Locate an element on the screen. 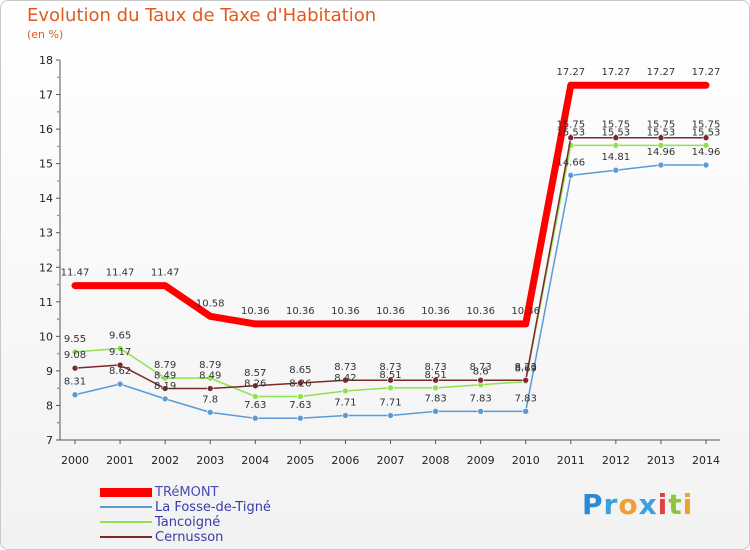  y-tick-label: 7 is located at coordinates (49, 440).